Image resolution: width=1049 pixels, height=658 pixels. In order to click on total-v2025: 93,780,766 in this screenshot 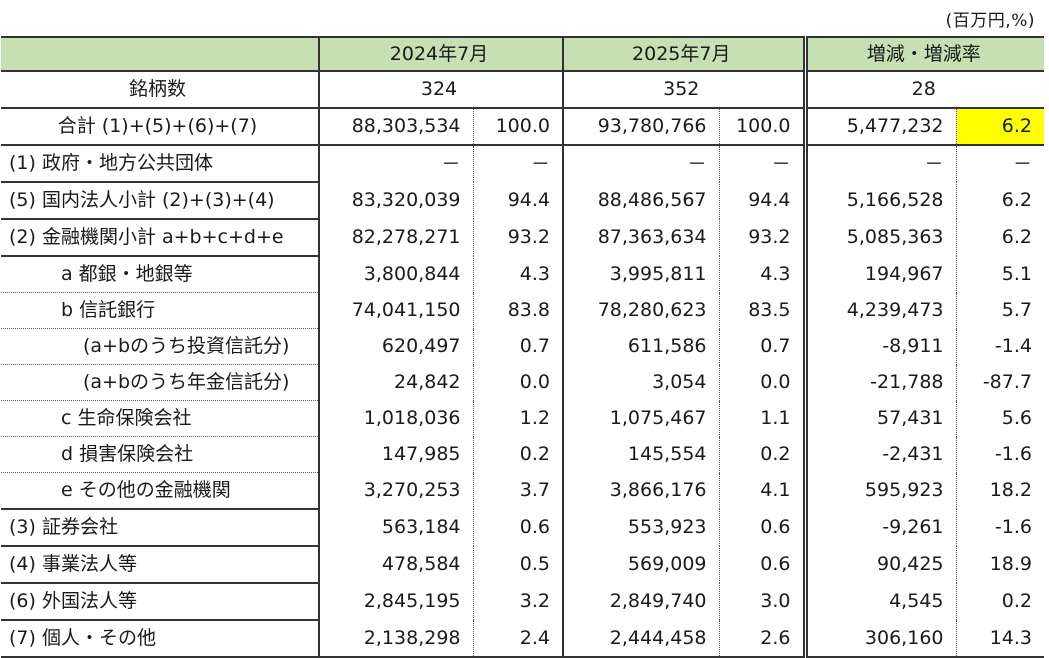, I will do `click(640, 127)`.